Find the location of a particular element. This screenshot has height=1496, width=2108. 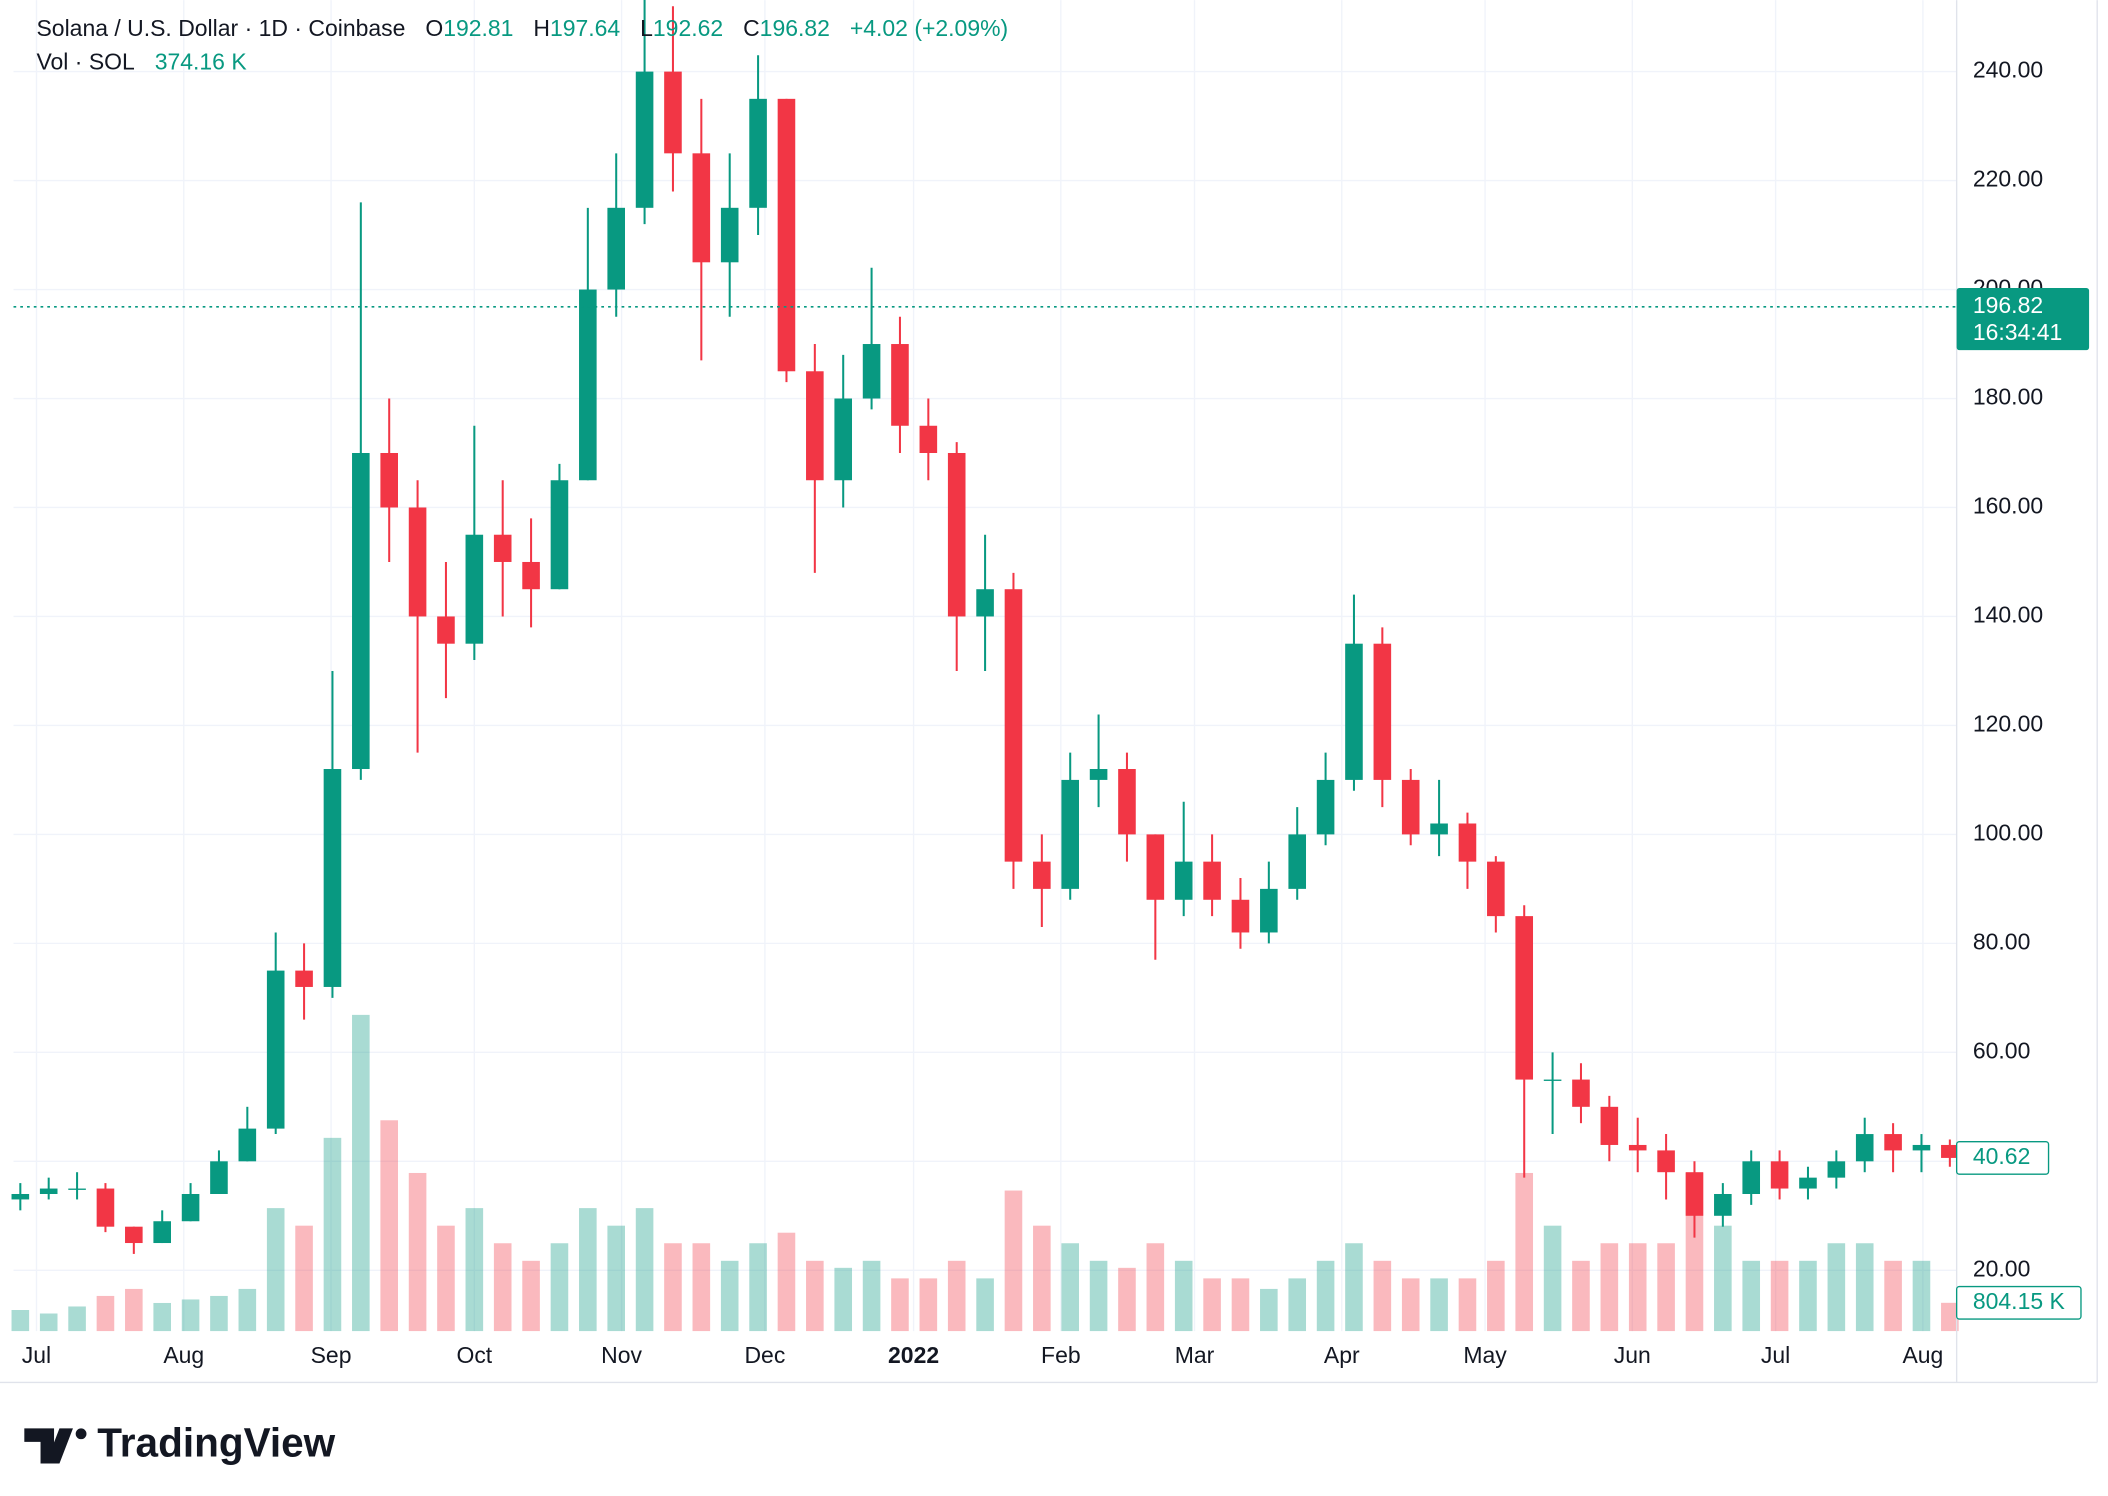

last-close-box is located at coordinates (2002, 1158).